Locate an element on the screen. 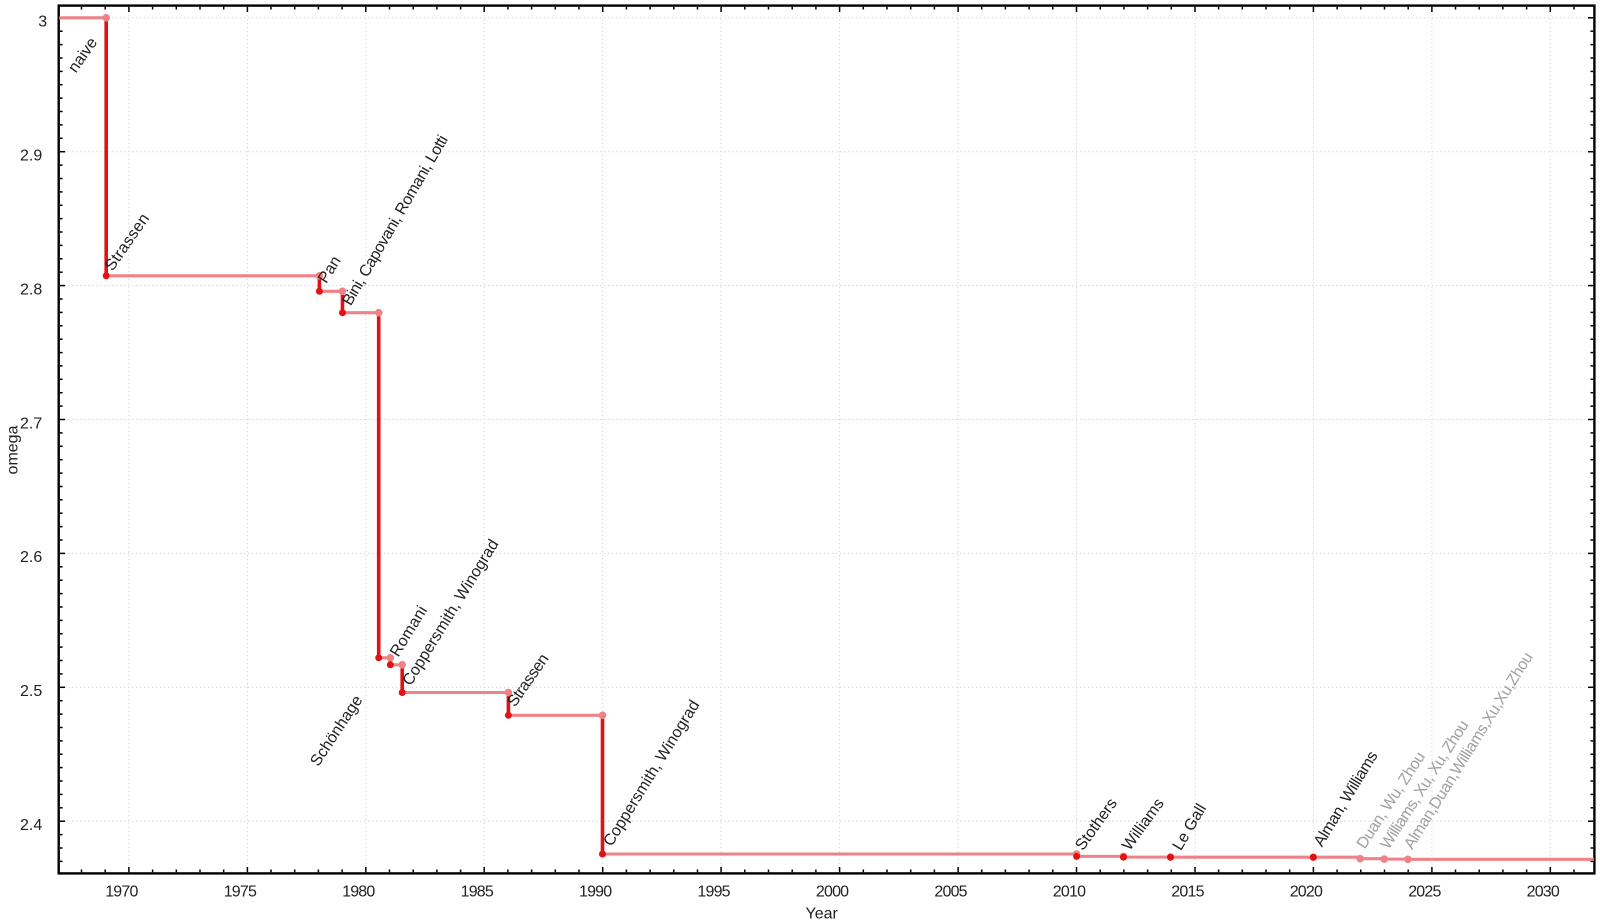 This screenshot has width=1600, height=920. svg-text: 2.4 is located at coordinates (31, 825).